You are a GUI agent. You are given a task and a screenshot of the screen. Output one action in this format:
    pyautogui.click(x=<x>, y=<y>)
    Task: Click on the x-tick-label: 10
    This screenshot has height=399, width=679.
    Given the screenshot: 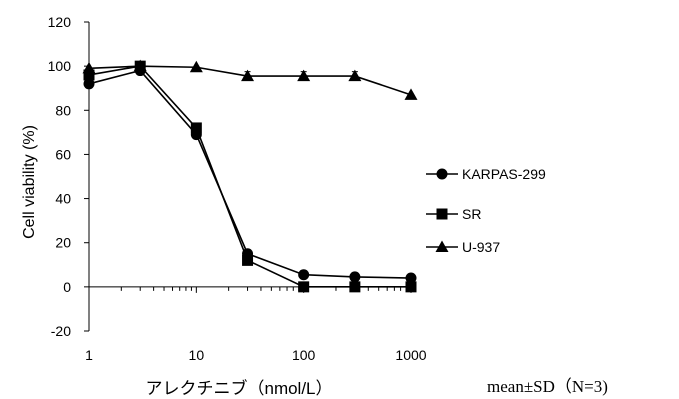 What is the action you would take?
    pyautogui.click(x=197, y=355)
    